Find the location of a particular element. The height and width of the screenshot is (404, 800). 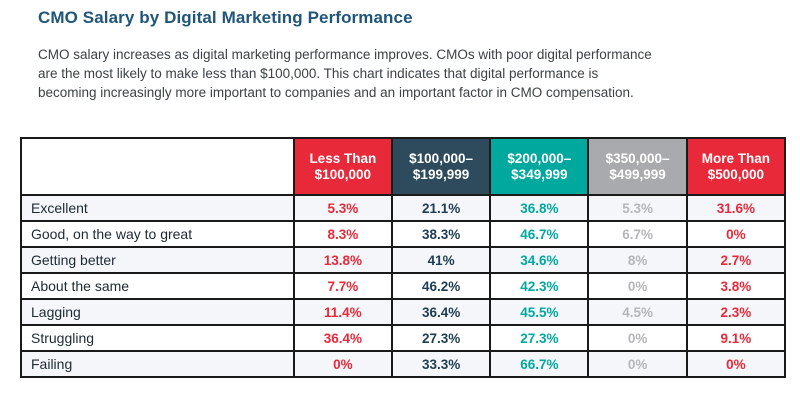

column-header-more-than-500k: More Than $500,000 is located at coordinates (736, 166).